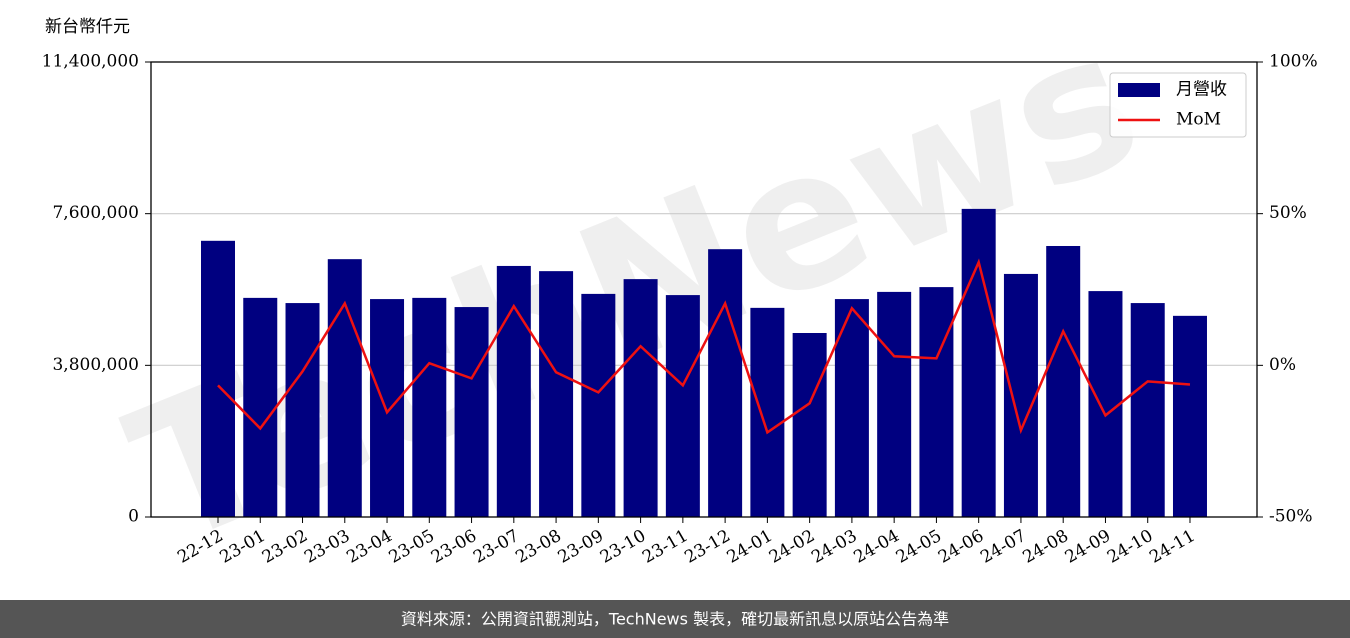  What do you see at coordinates (95, 213) in the screenshot?
I see `y-tick-label: 7,600,000` at bounding box center [95, 213].